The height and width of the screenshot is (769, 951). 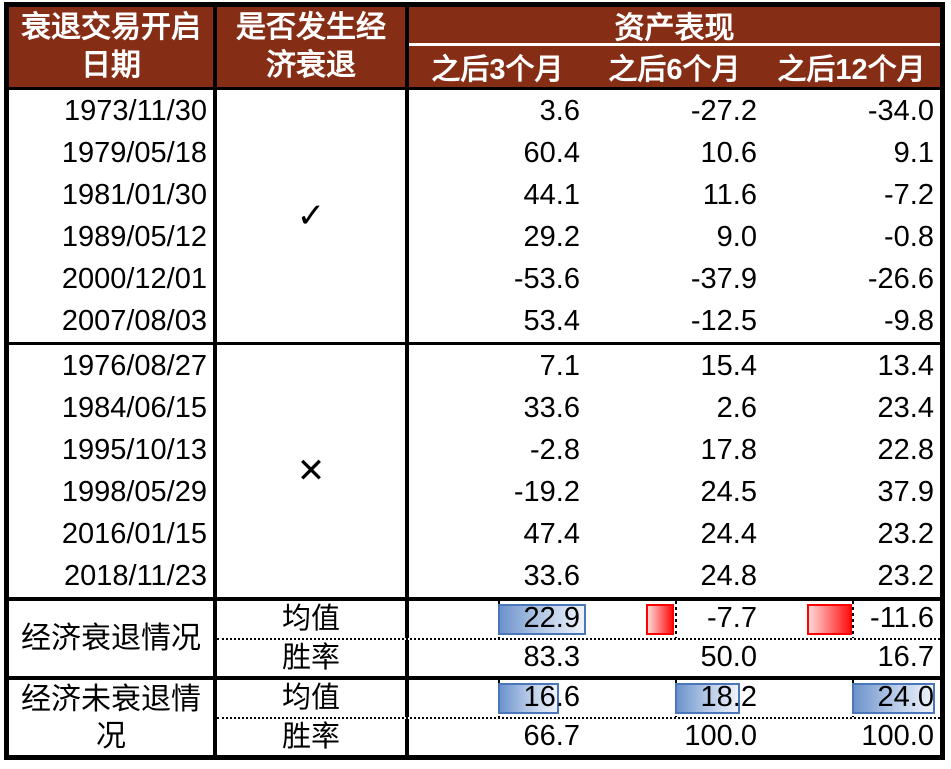 I want to click on table-row: 29.2 9.0 -0.8, so click(x=674, y=237).